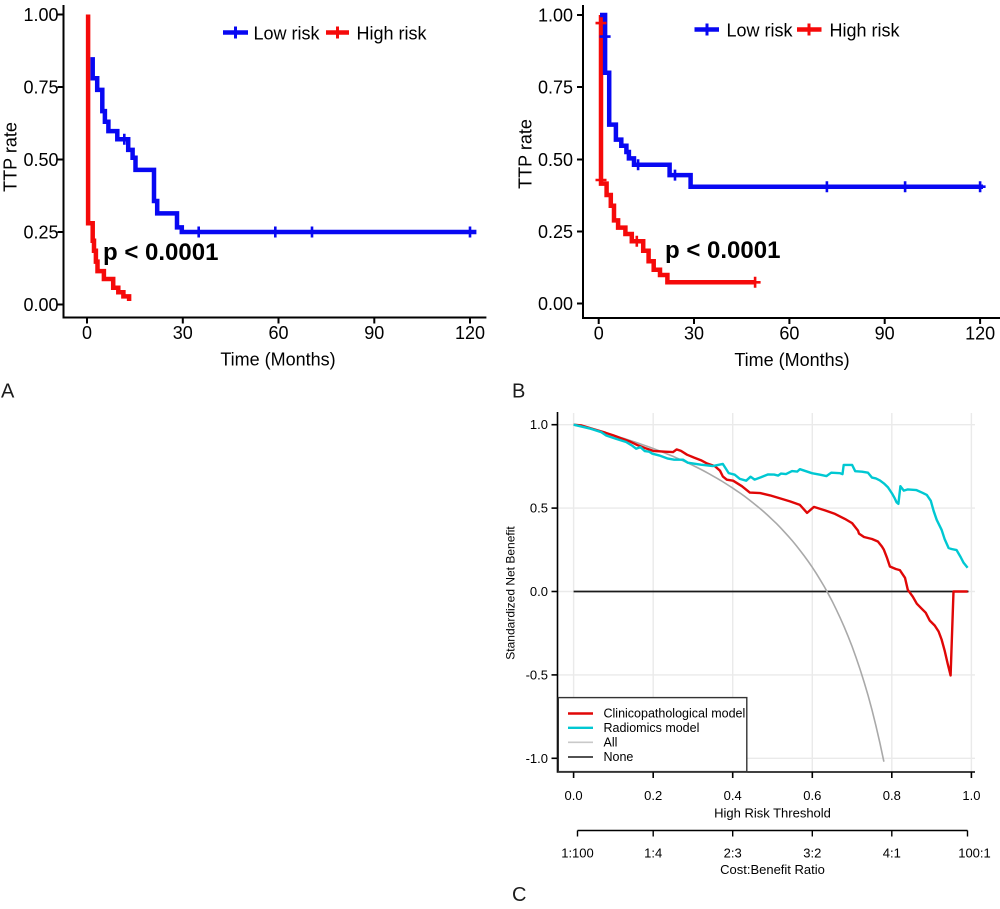 The width and height of the screenshot is (1000, 909). Describe the element at coordinates (518, 392) in the screenshot. I see `svg-text: B` at that location.